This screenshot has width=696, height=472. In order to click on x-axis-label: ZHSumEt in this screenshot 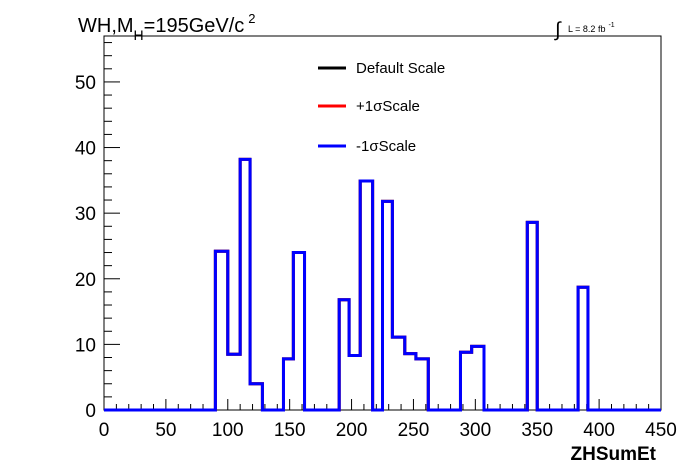, I will do `click(614, 454)`.